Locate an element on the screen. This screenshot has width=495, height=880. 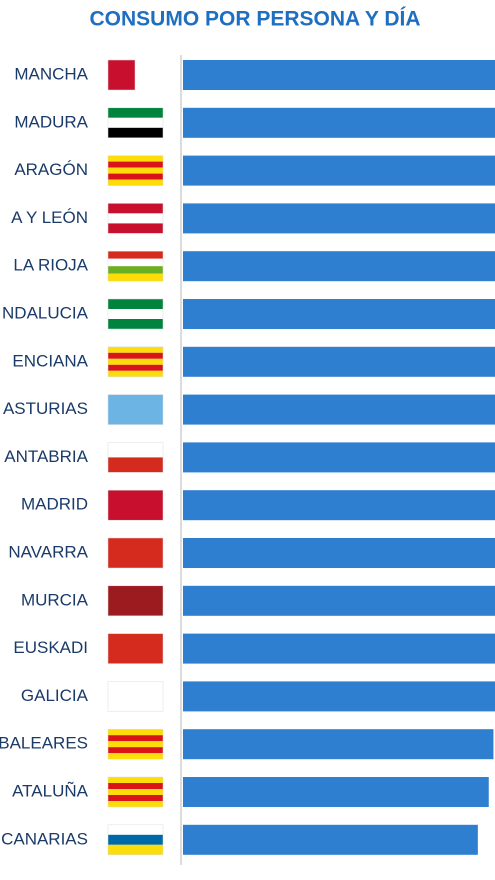
category-label: ANTABRIA is located at coordinates (46, 456).